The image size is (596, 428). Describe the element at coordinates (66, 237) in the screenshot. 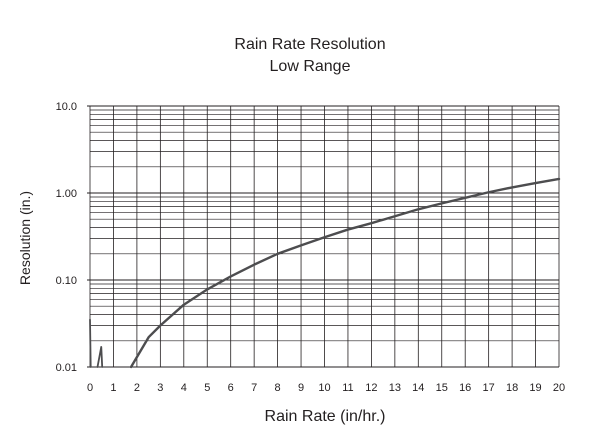

I see `y-tick-labels: 0.01 0.10 1.00 10.0` at that location.